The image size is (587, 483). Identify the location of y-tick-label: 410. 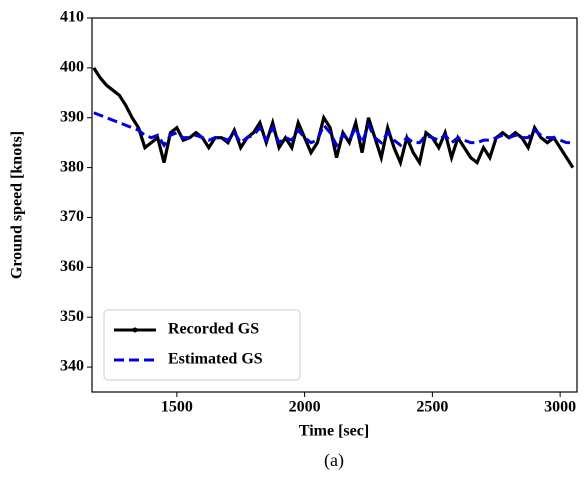
(72, 17).